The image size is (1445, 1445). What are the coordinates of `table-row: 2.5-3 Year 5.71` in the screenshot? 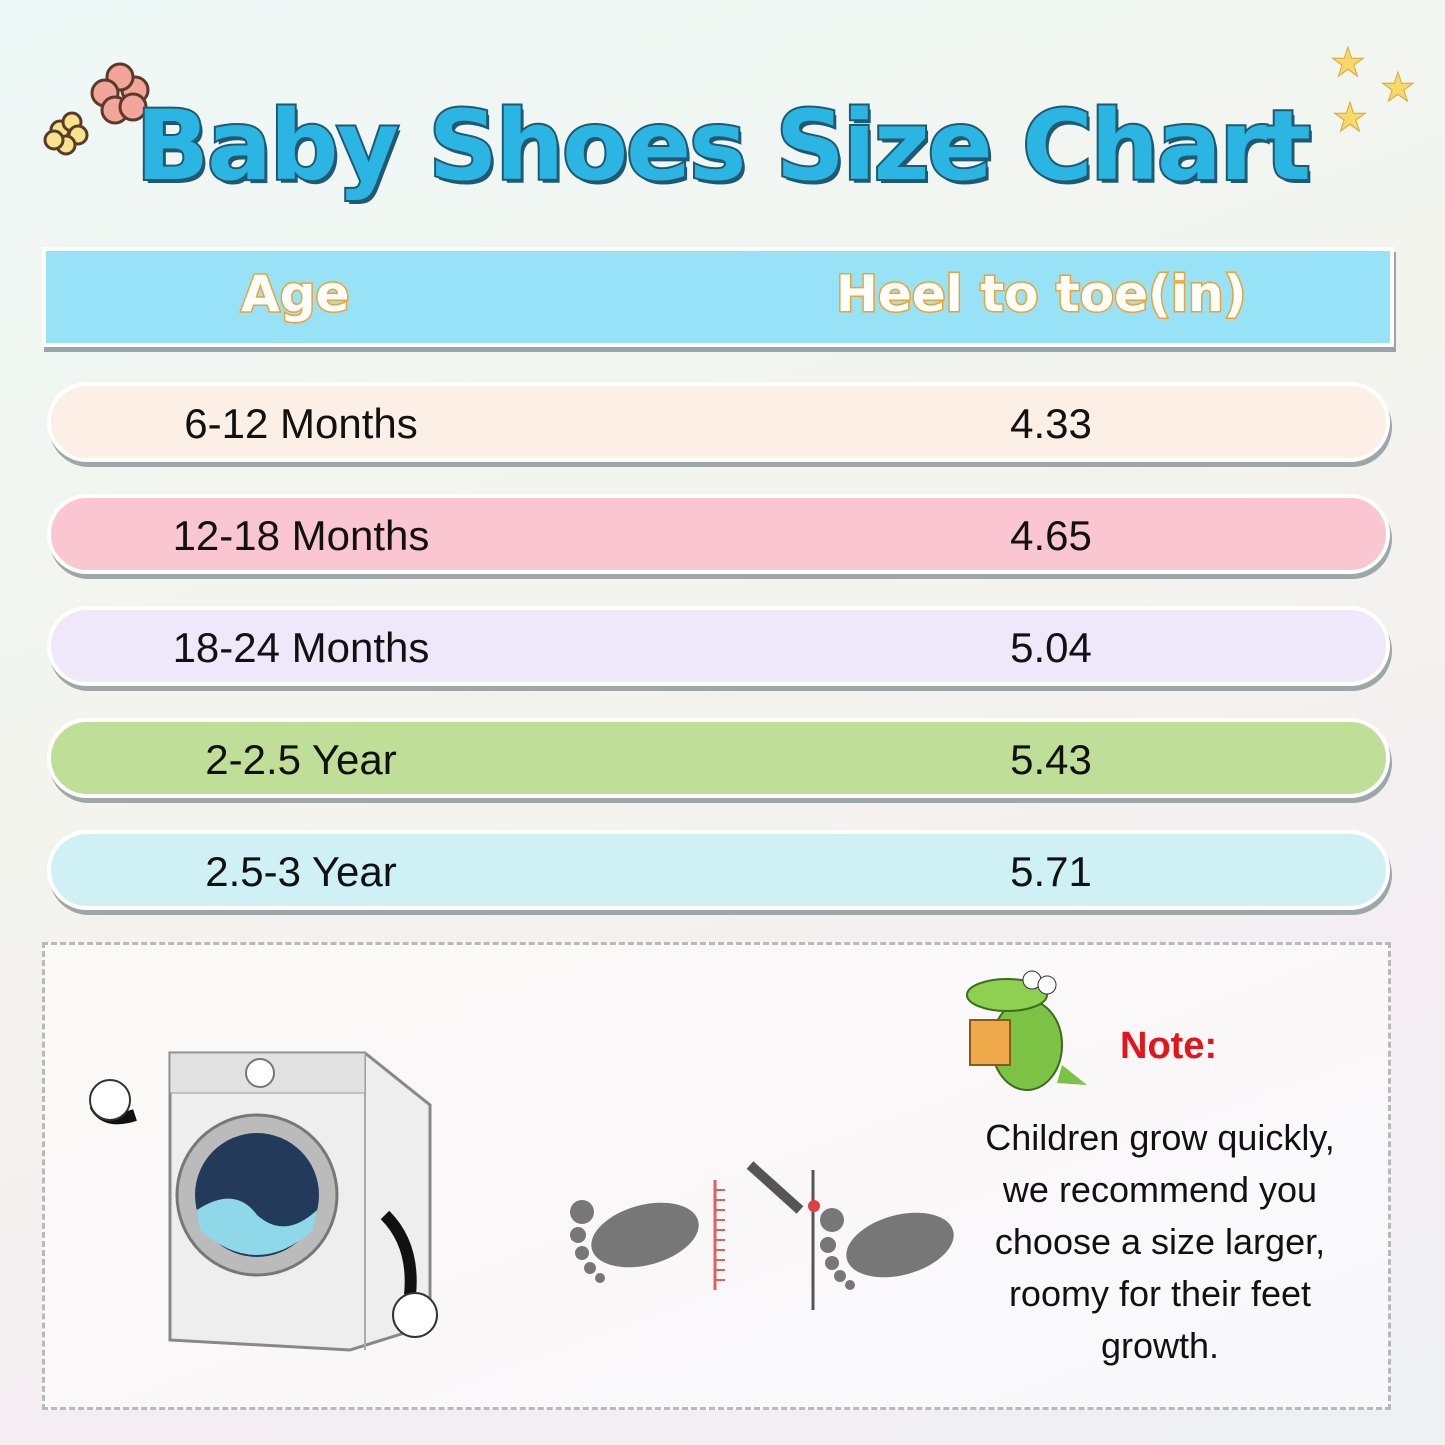 It's located at (718, 870).